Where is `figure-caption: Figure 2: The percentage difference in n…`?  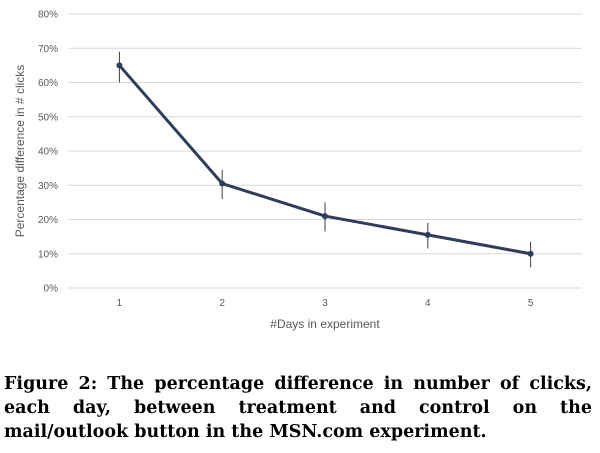
figure-caption: Figure 2: The percentage difference in n… is located at coordinates (298, 408).